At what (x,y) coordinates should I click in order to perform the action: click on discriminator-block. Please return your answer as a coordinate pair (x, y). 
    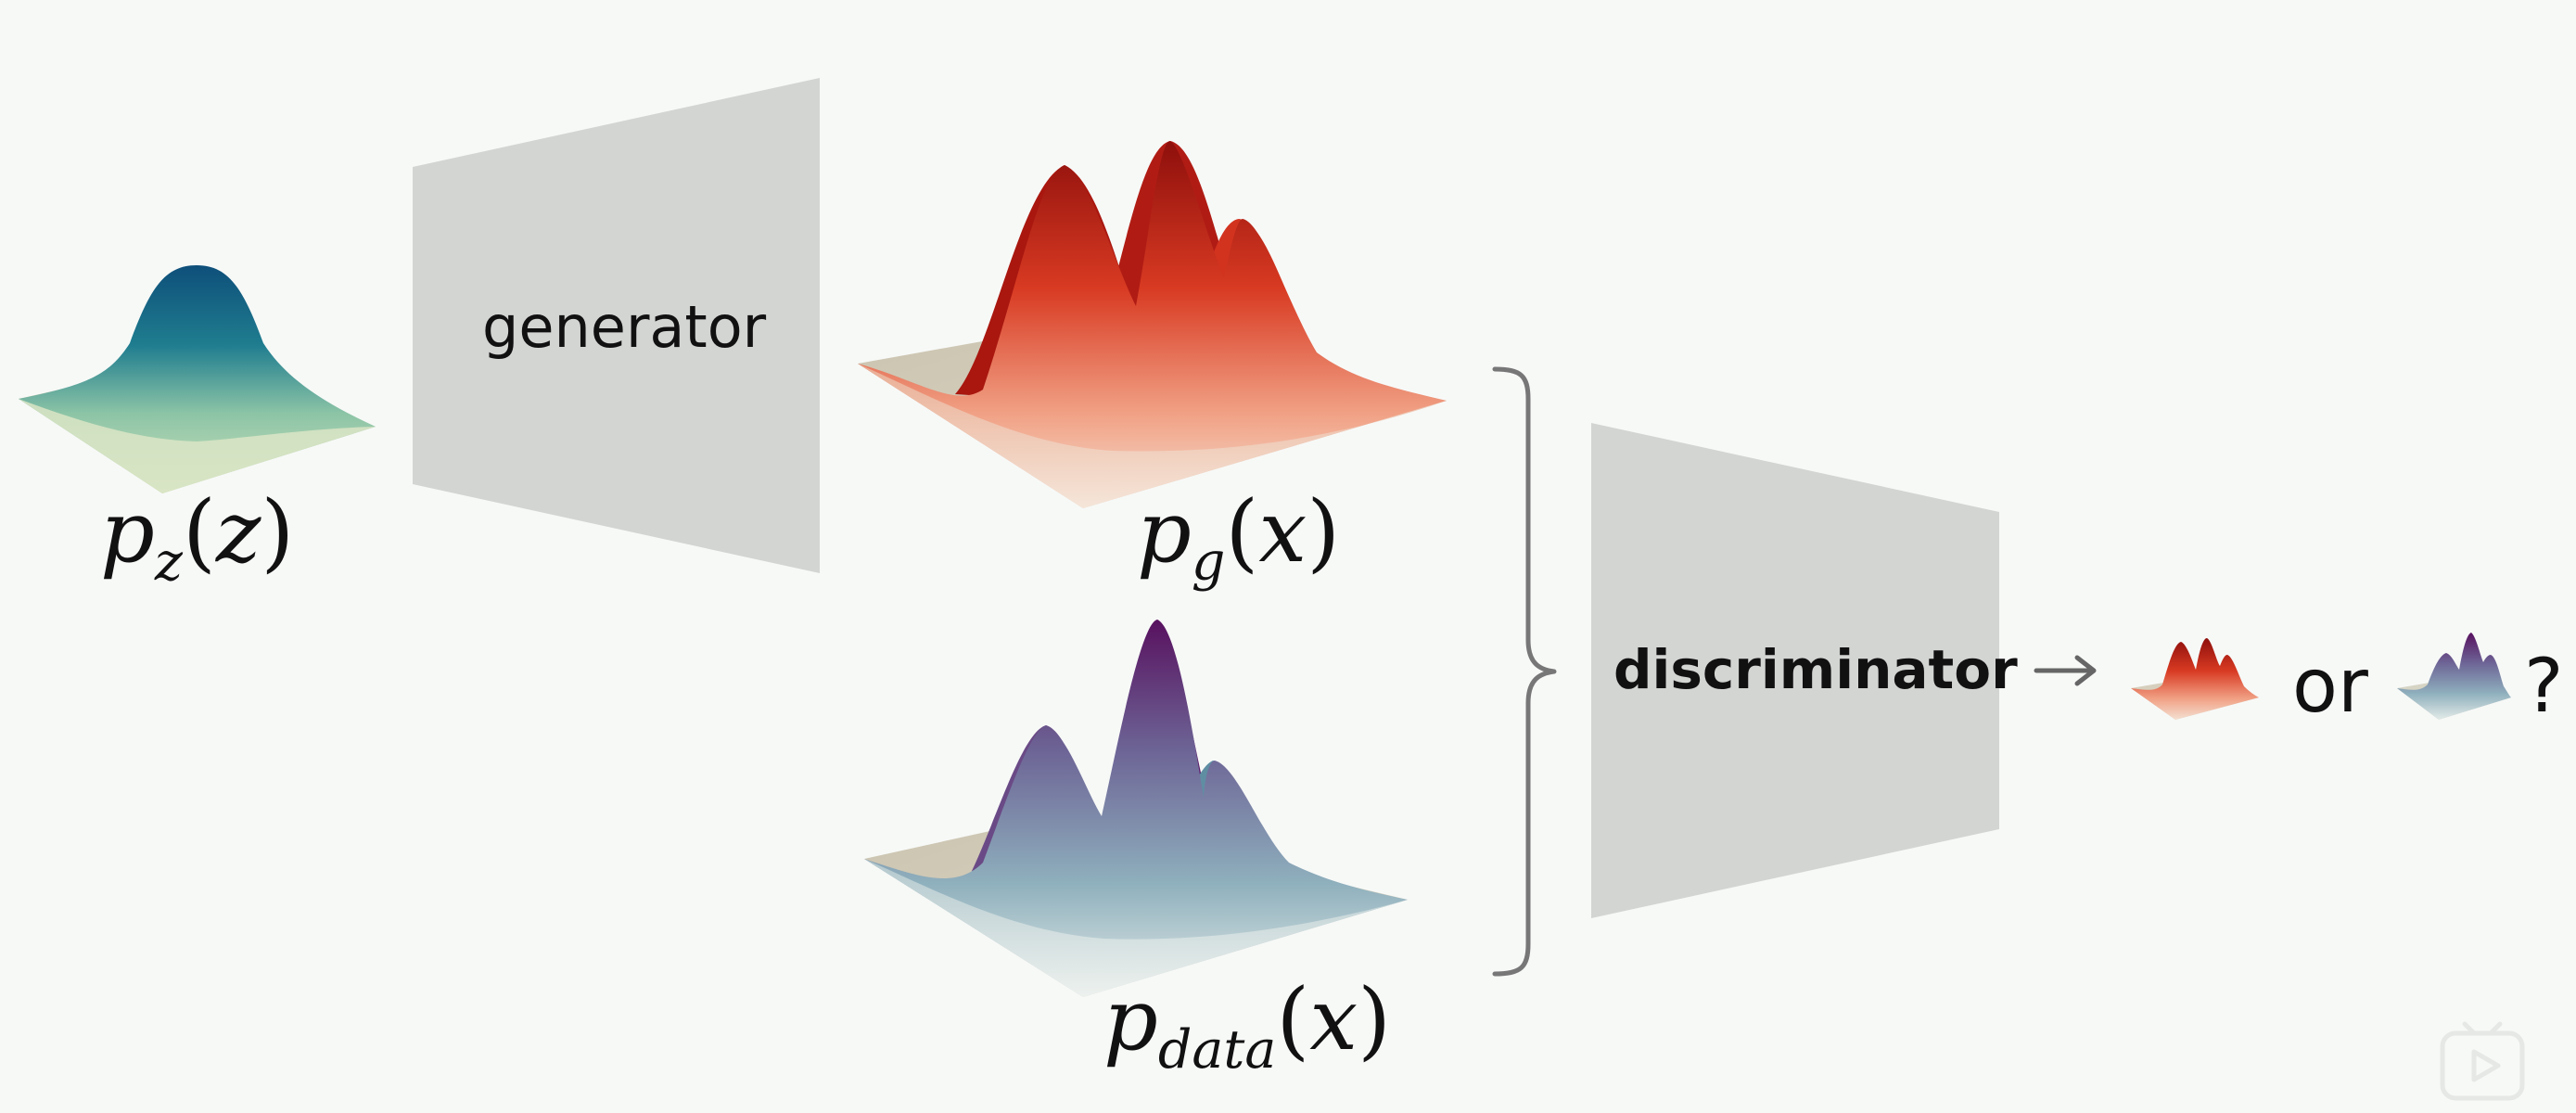
    Looking at the image, I should click on (1795, 670).